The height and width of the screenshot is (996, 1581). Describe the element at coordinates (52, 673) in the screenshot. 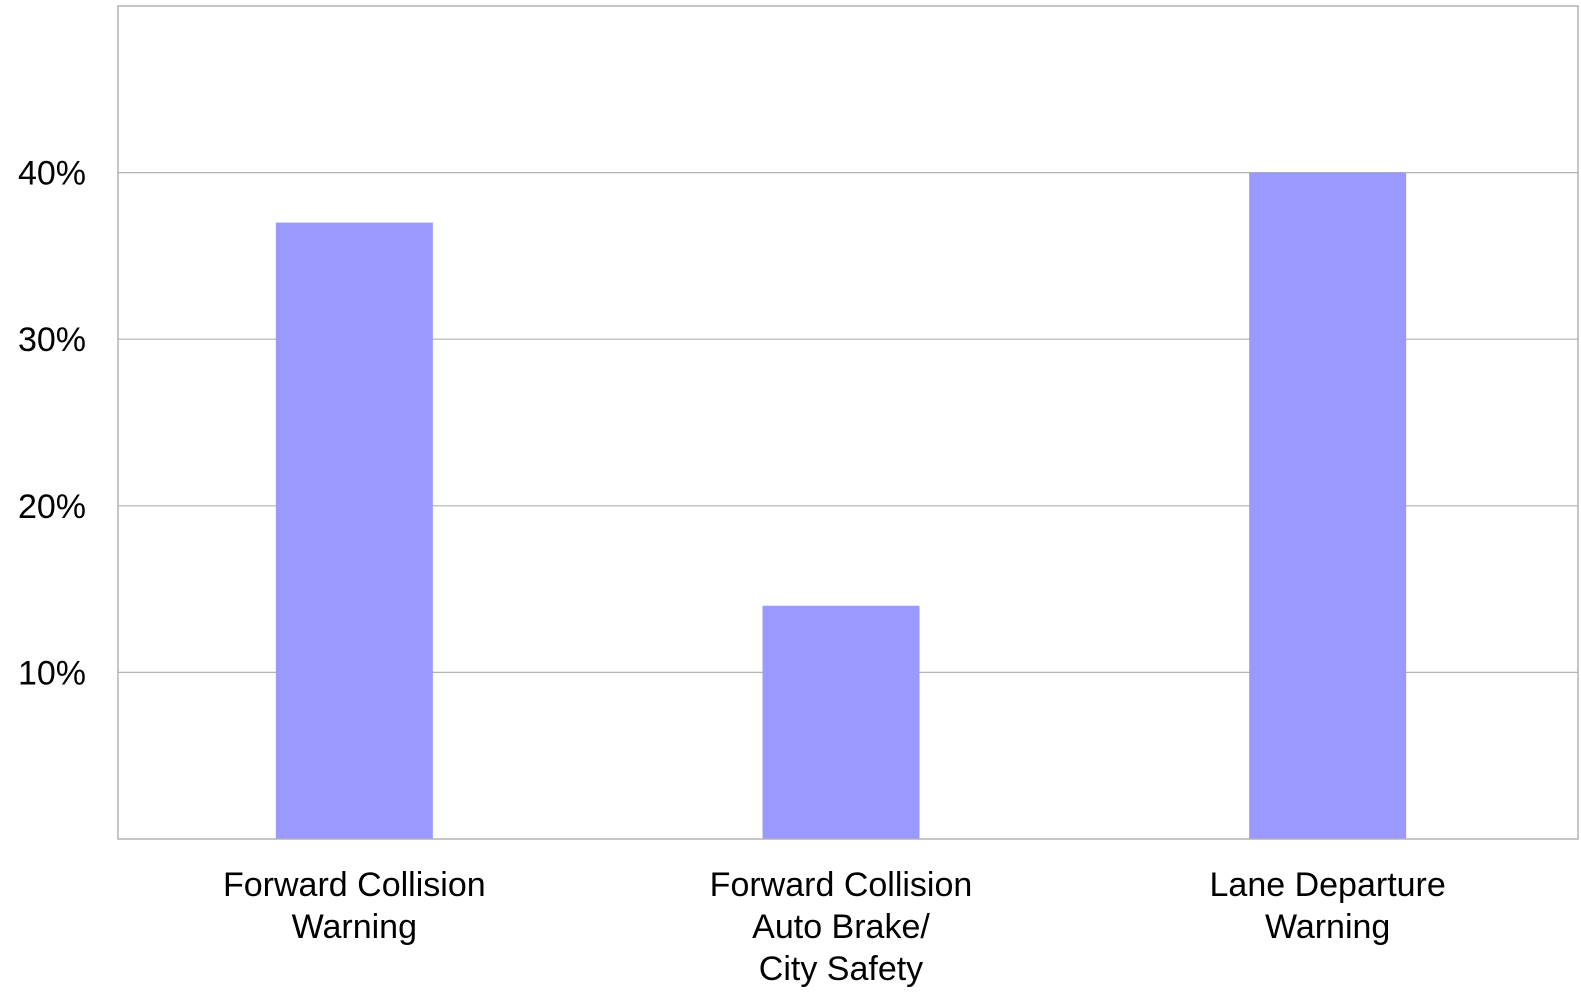

I see `y-tick-label: 10%` at that location.